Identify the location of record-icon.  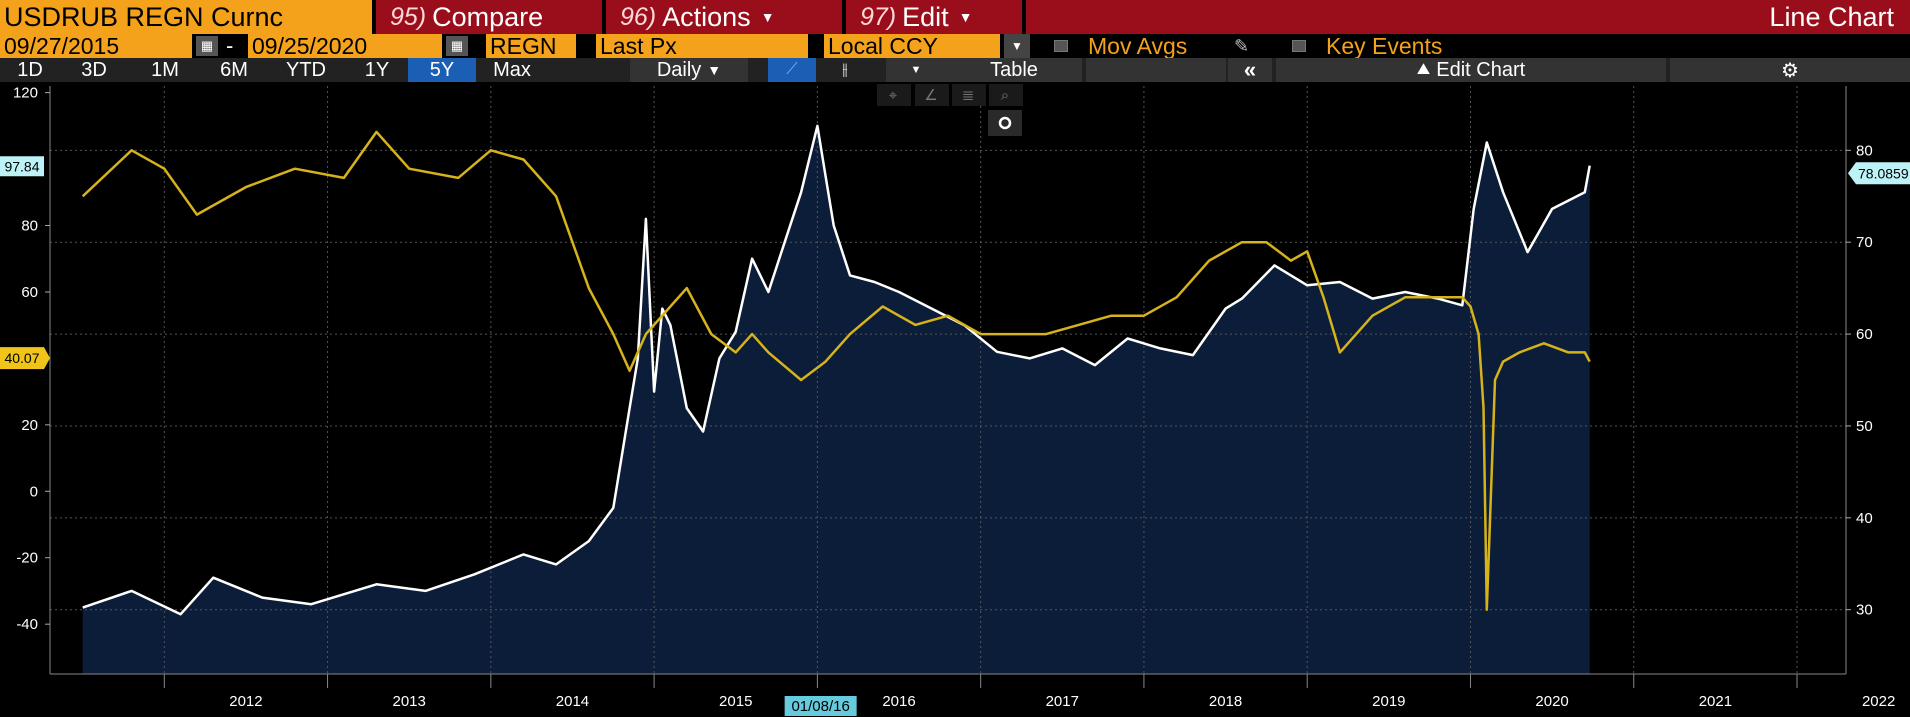
(1005, 123).